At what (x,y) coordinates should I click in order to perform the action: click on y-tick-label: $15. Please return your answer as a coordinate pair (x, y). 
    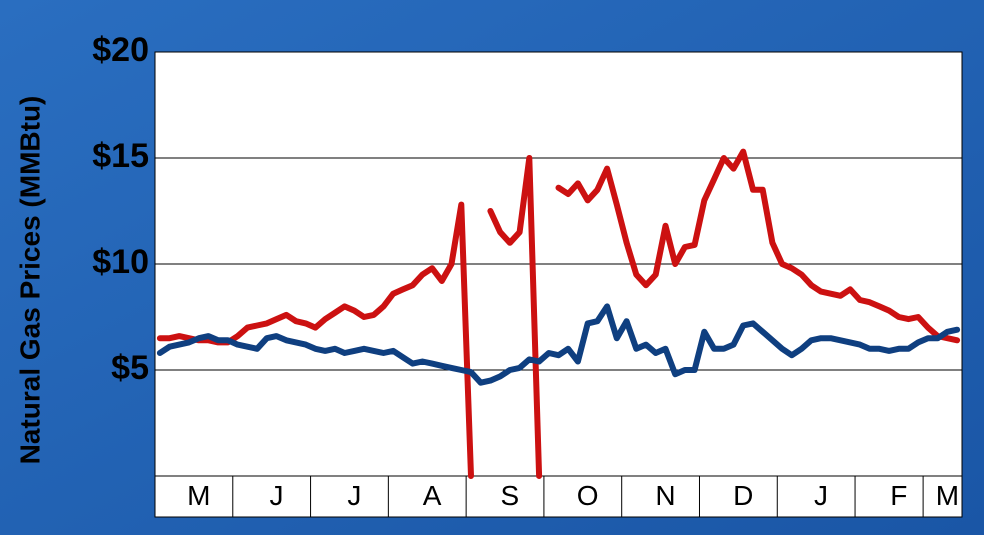
    Looking at the image, I should click on (120, 156).